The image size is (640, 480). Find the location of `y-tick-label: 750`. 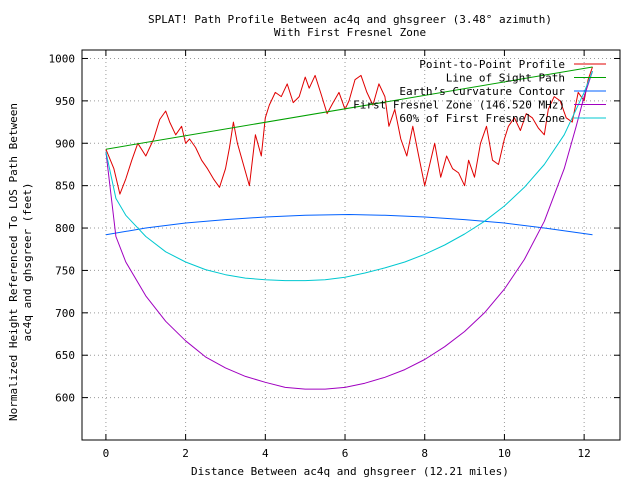

y-tick-label: 750 is located at coordinates (65, 270).